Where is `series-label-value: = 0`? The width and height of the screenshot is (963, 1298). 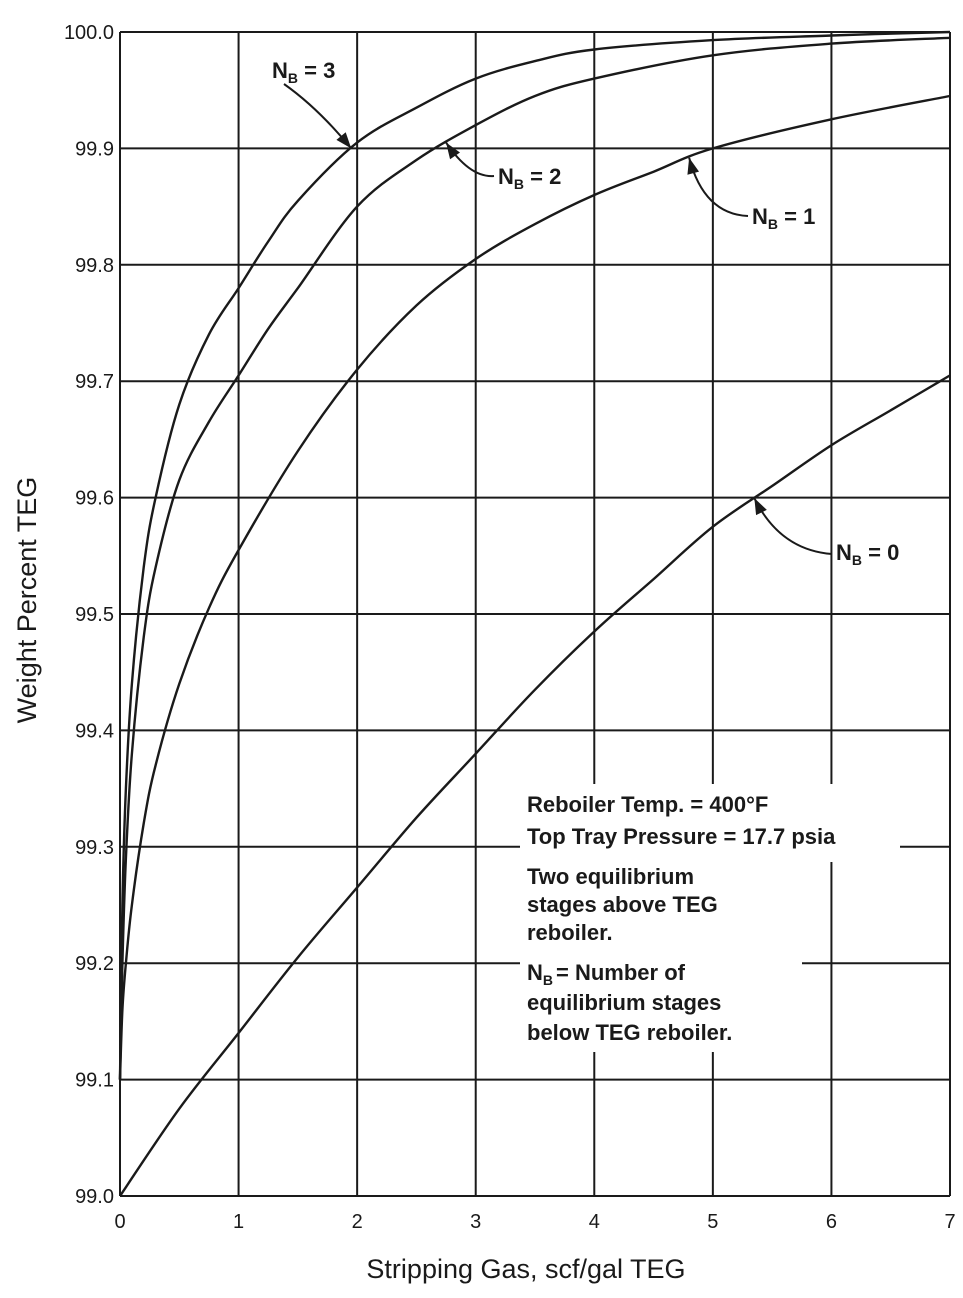 series-label-value: = 0 is located at coordinates (880, 552).